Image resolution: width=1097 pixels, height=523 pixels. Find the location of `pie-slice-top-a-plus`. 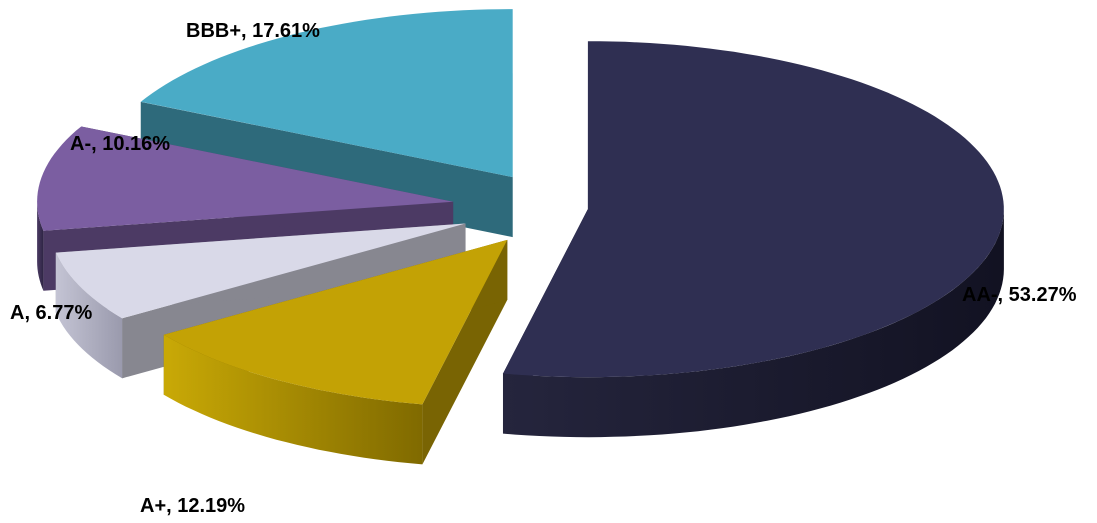

pie-slice-top-a-plus is located at coordinates (335, 322).